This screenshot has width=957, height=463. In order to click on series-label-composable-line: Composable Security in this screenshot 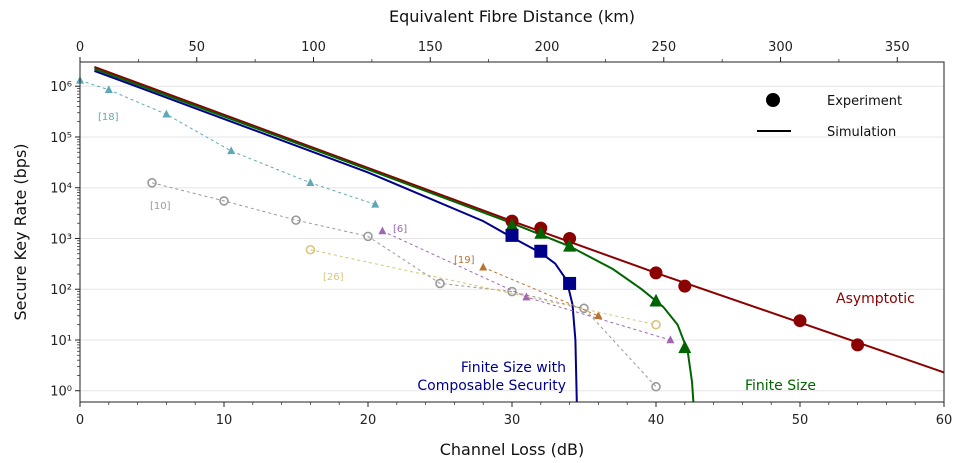, I will do `click(491, 386)`.